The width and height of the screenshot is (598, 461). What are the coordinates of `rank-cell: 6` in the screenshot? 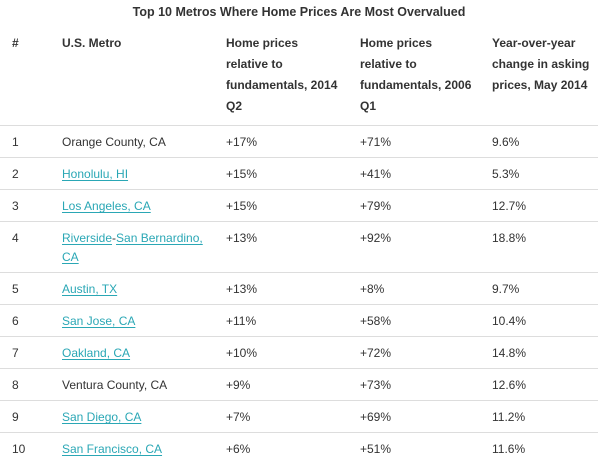 It's located at (25, 320).